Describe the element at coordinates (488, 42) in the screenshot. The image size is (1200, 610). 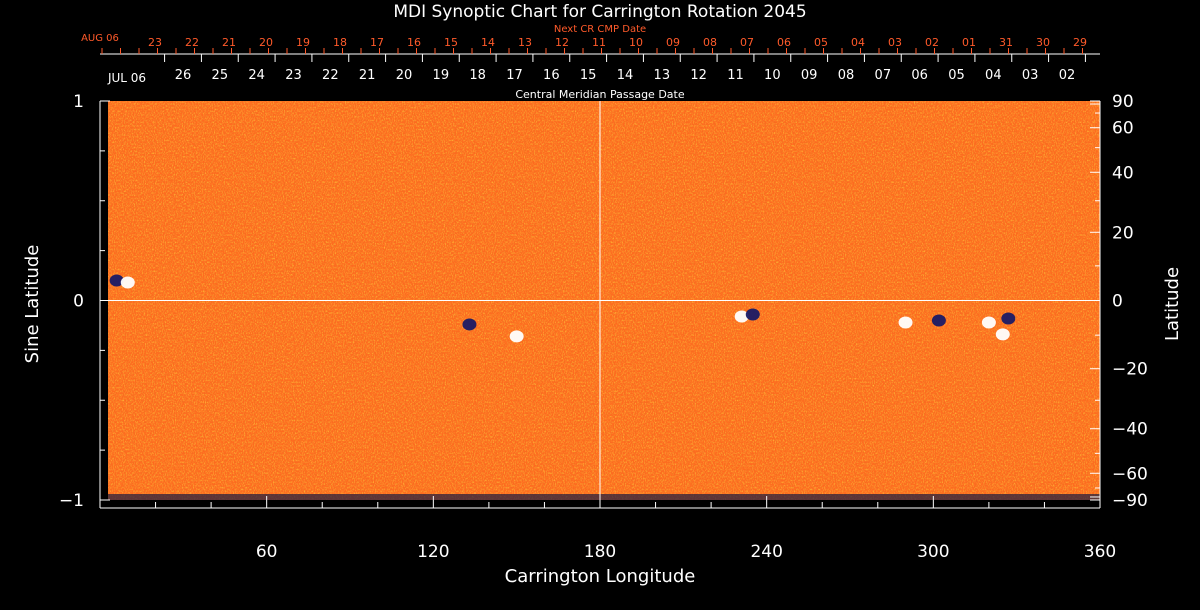
I see `top-red-tick-label: 14` at that location.